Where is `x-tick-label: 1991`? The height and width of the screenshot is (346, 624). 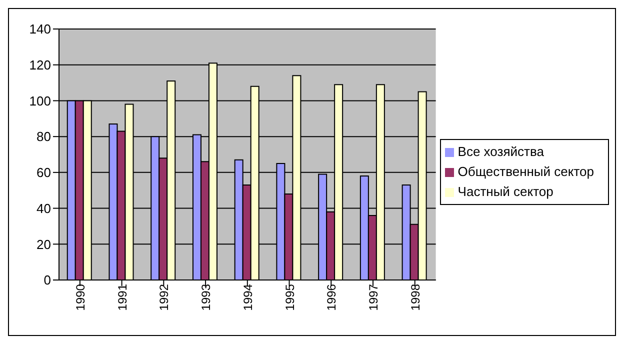 x-tick-label: 1991 is located at coordinates (122, 297).